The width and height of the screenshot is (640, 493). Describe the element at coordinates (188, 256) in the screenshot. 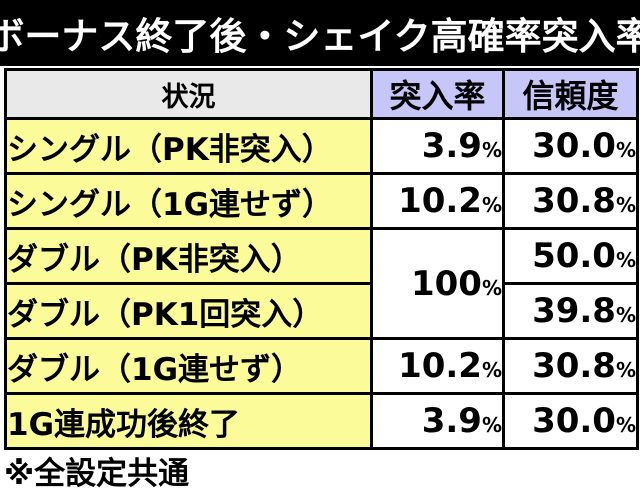

I see `row-label: ダブル（PK非突入）` at that location.